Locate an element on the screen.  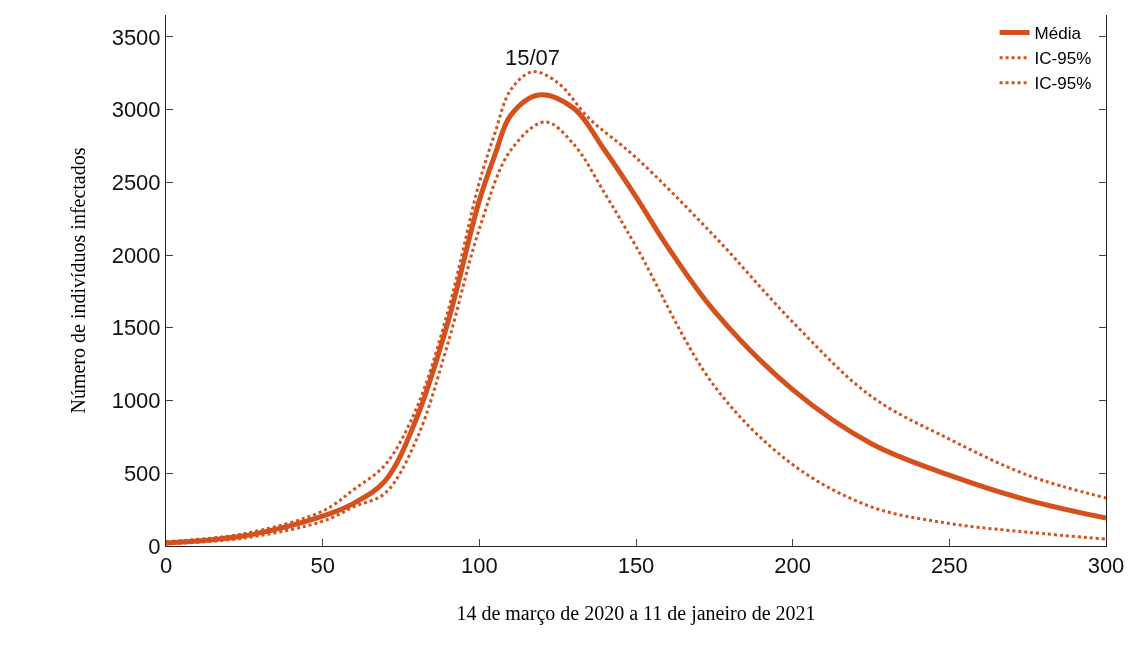
y-tick-label: 0 is located at coordinates (154, 546).